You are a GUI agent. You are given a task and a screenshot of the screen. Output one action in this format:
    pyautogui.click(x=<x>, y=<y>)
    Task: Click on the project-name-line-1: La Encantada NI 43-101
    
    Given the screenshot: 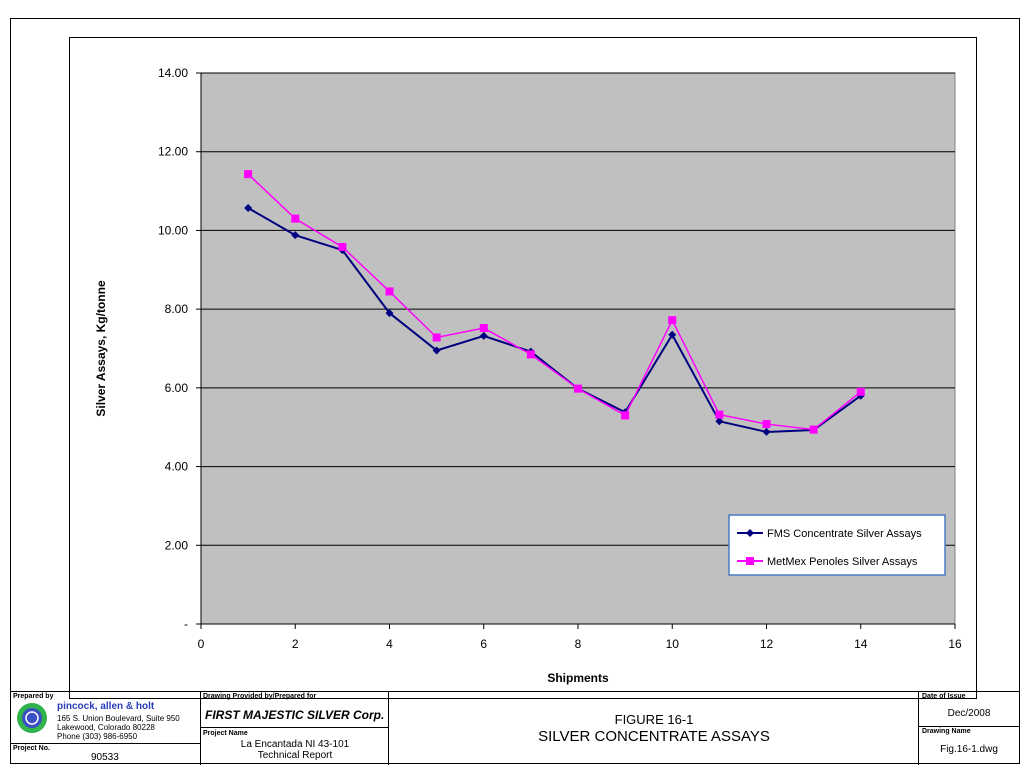 What is the action you would take?
    pyautogui.click(x=295, y=744)
    